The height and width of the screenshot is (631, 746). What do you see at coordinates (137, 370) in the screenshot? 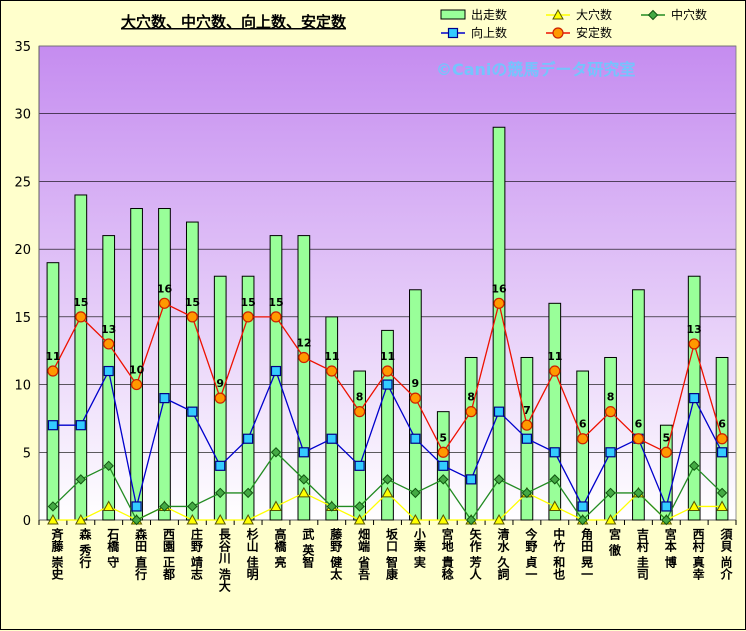
I see `data-label: 10` at bounding box center [137, 370].